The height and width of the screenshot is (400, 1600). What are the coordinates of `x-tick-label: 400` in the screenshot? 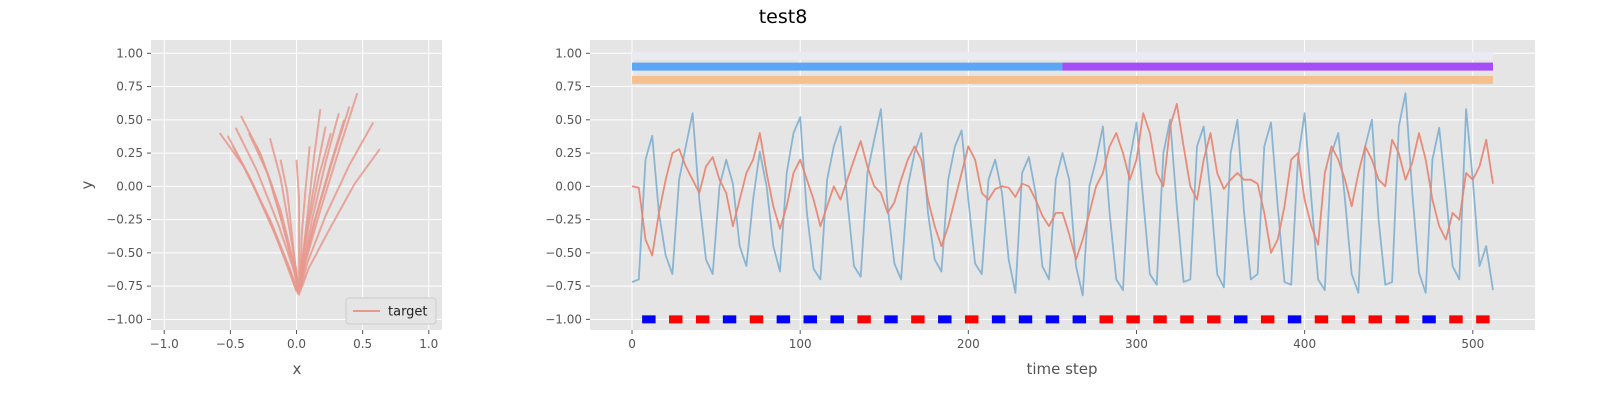 It's located at (1304, 344).